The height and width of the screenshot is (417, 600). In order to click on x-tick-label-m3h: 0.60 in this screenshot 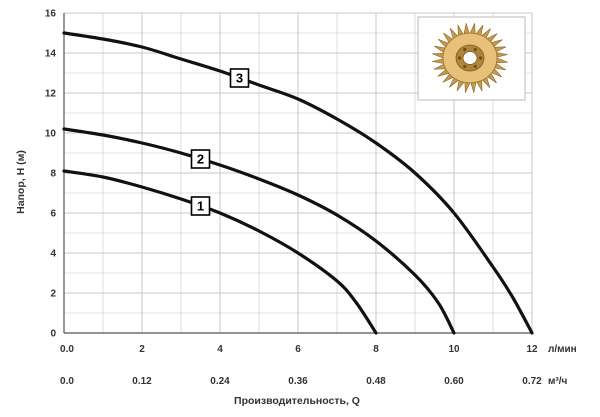, I will do `click(454, 381)`.